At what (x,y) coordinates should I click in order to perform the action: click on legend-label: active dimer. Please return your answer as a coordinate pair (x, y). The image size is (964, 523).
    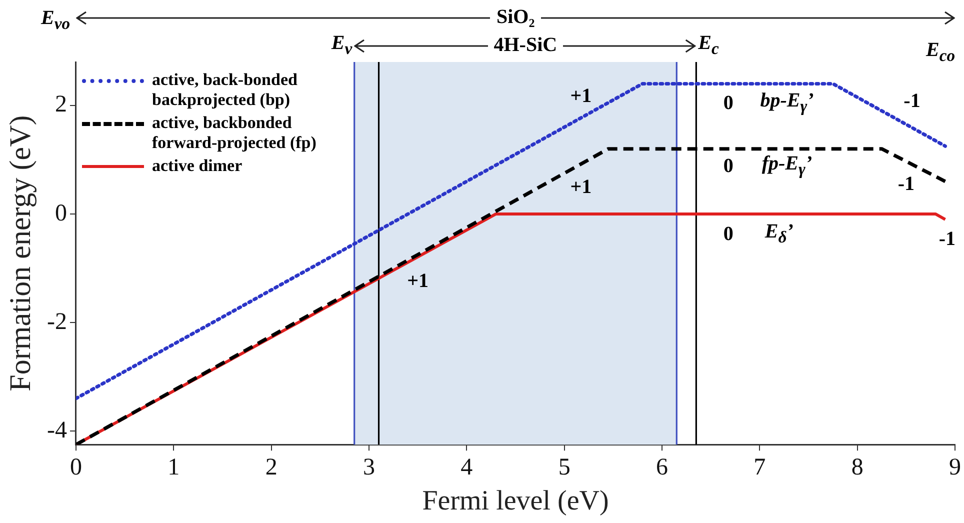
    Looking at the image, I should click on (198, 166).